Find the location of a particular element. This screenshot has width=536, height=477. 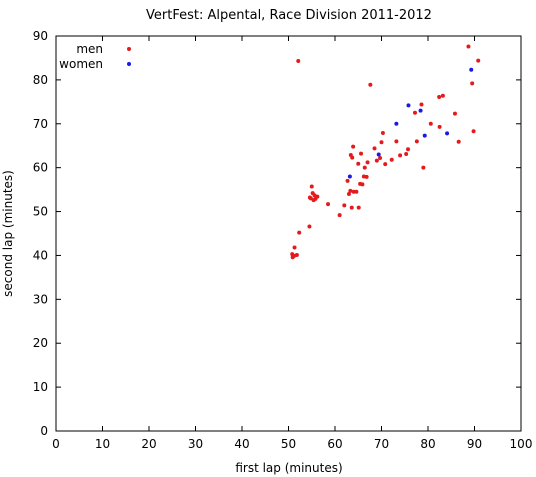

y-tick-label: 20 is located at coordinates (40, 343).